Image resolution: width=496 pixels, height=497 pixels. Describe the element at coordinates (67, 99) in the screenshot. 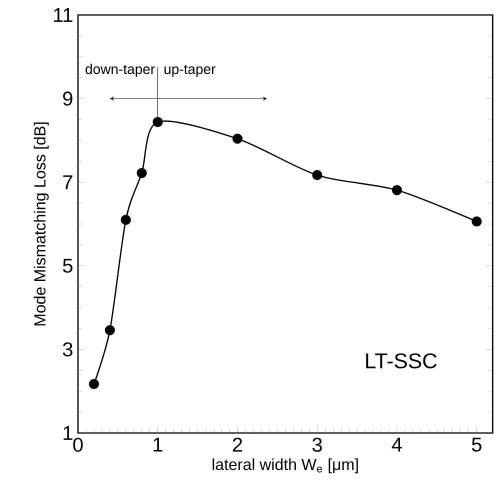

I see `y-tick-label: 9` at that location.